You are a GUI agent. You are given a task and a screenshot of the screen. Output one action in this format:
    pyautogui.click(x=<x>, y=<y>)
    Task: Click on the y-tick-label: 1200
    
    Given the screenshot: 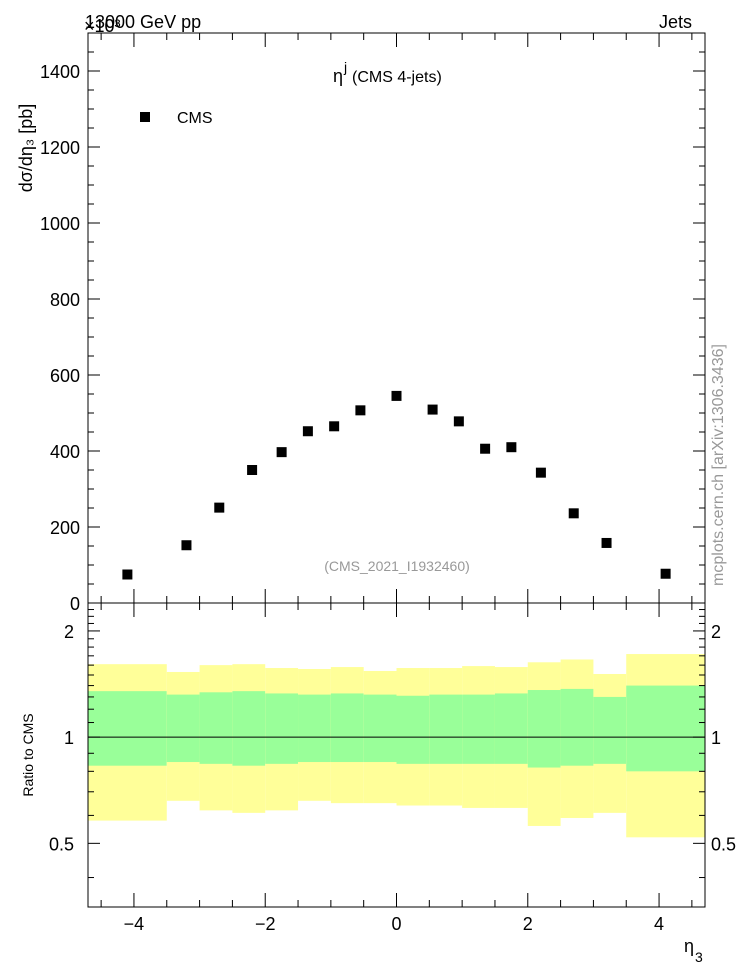 What is the action you would take?
    pyautogui.click(x=60, y=148)
    